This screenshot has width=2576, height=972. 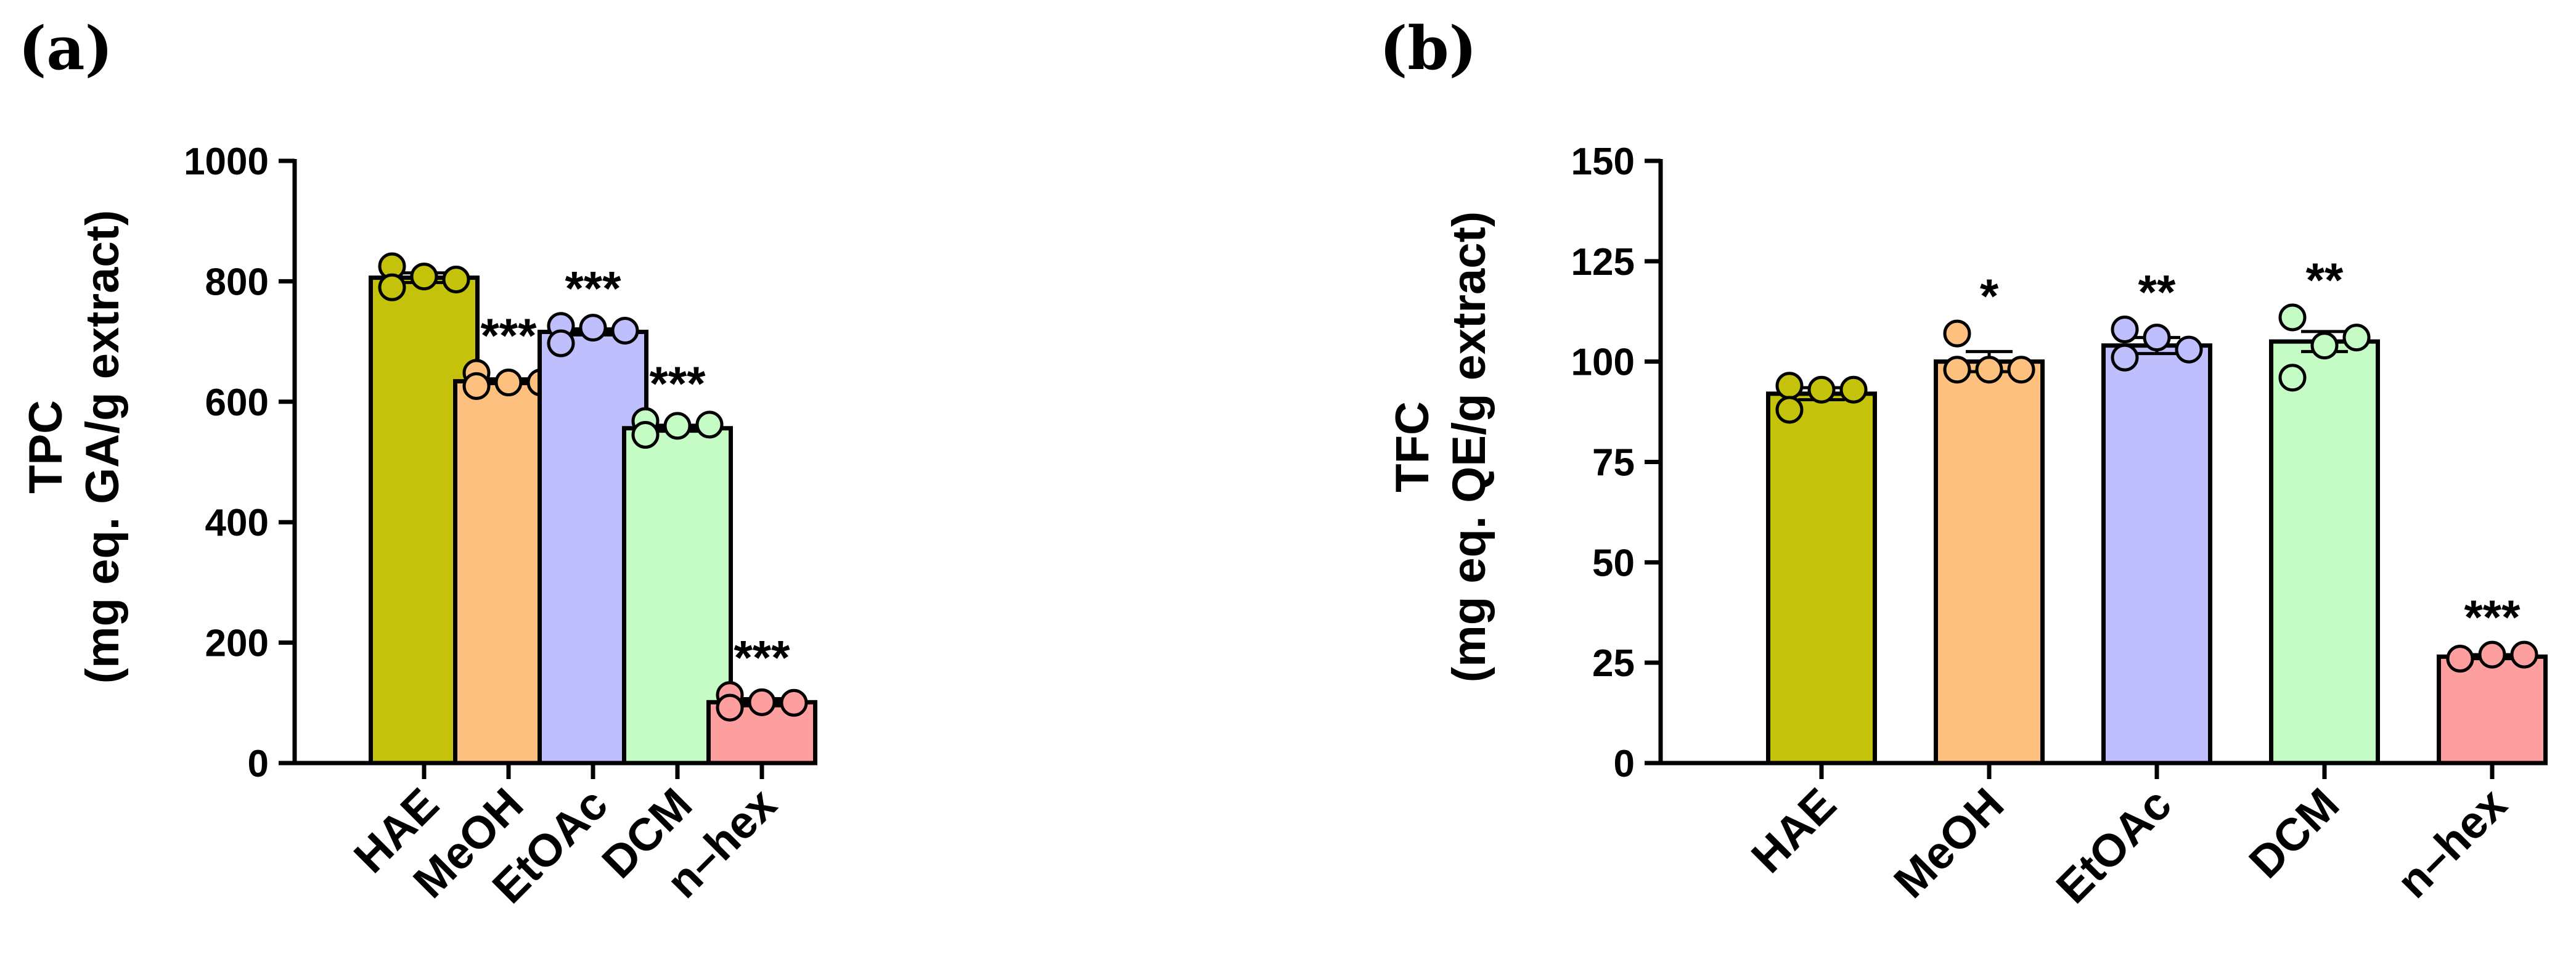 What do you see at coordinates (2324, 552) in the screenshot?
I see `bar-dcm` at bounding box center [2324, 552].